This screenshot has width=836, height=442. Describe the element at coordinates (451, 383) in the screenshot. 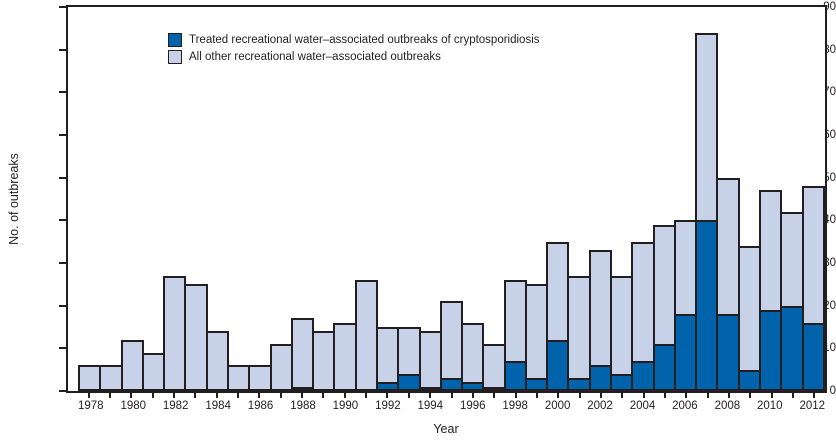

I see `bar-segment-cryptosporidiosis-1995` at that location.